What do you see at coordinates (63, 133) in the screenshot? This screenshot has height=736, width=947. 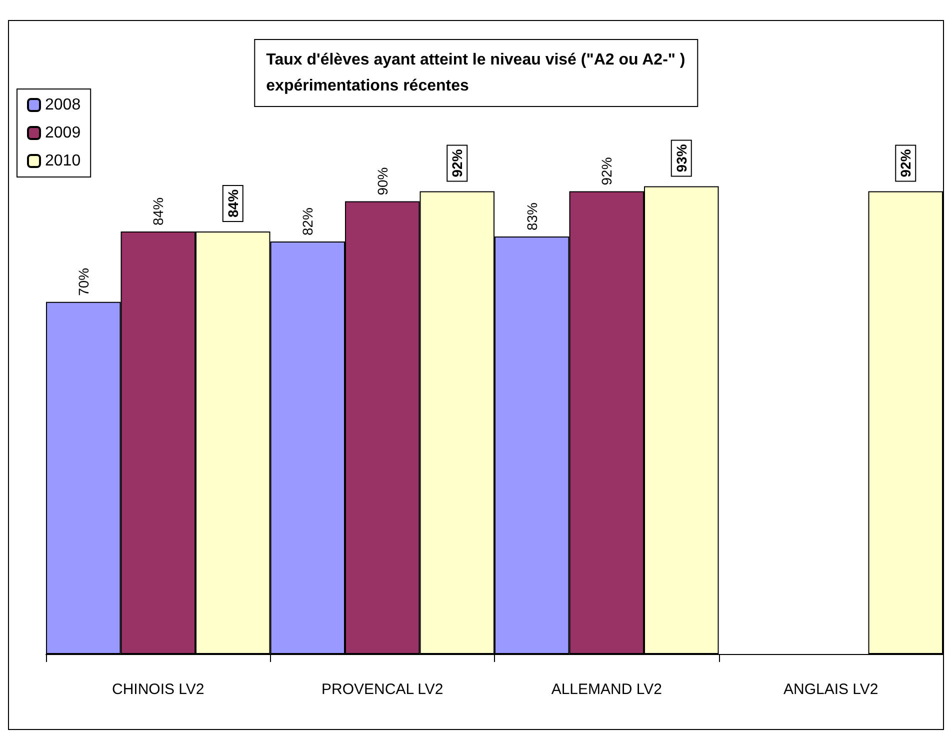 I see `legend-label: 2009` at bounding box center [63, 133].